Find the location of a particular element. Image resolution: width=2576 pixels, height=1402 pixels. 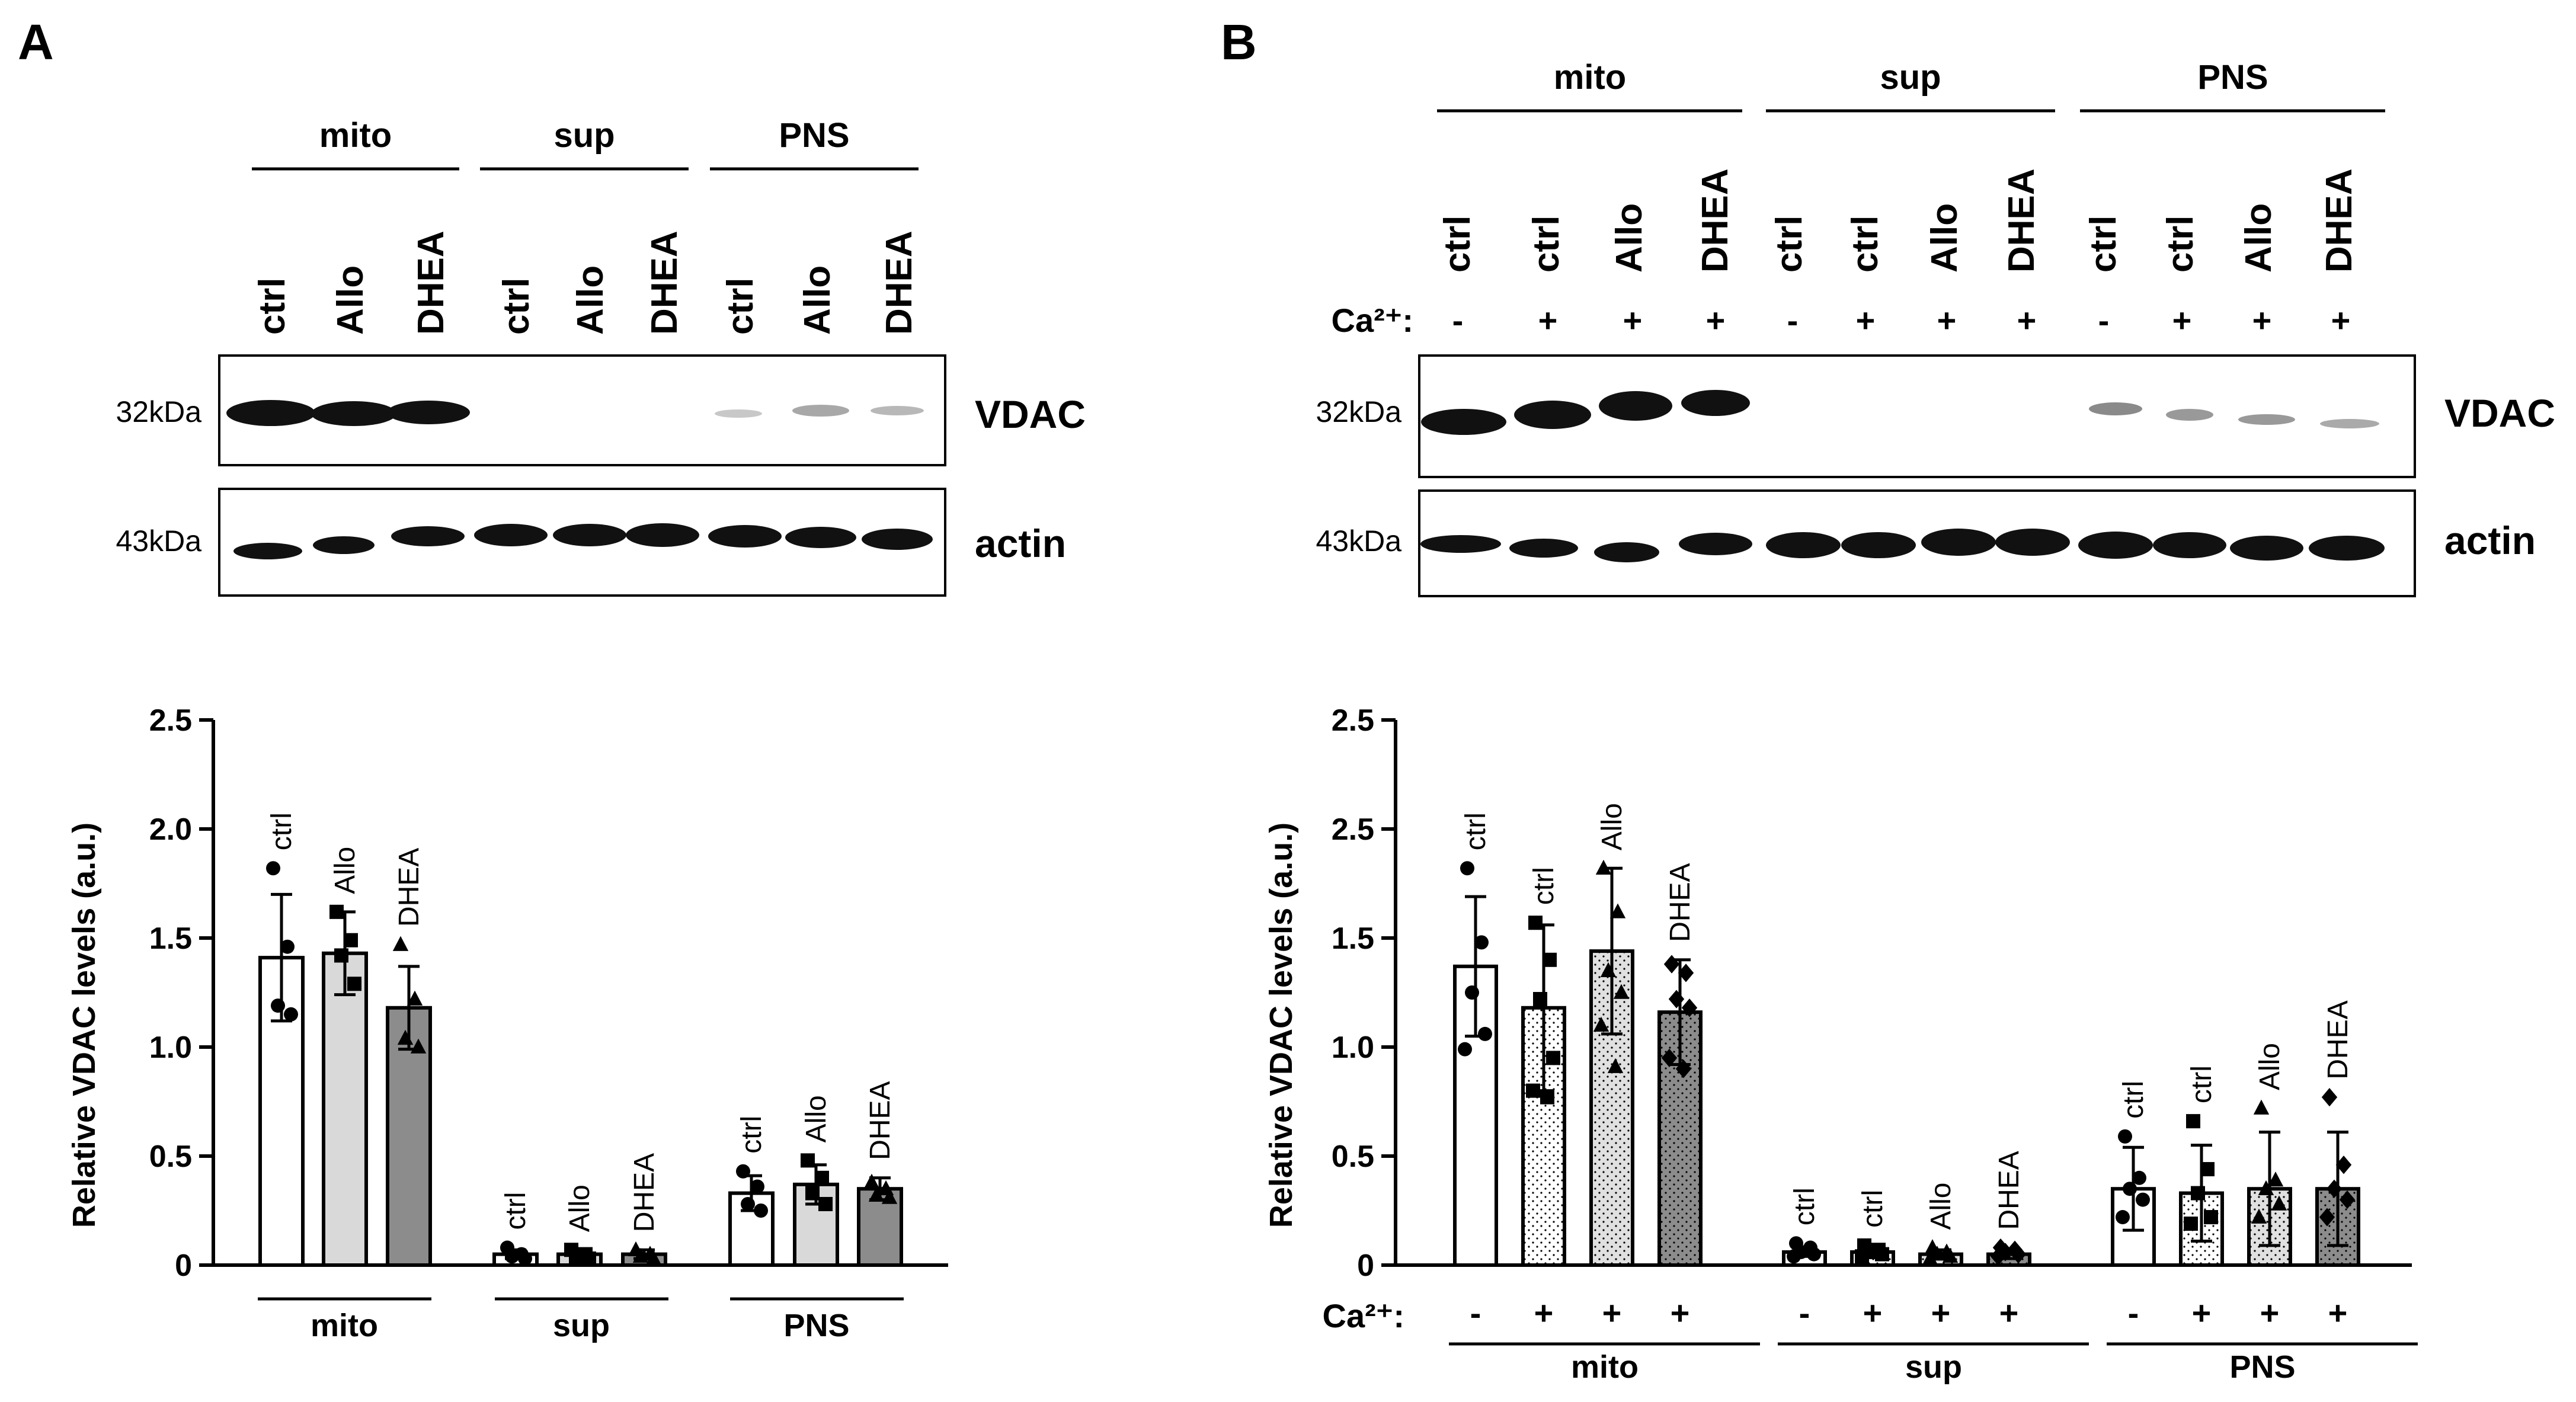

panel-a-actin-bands is located at coordinates (583, 541).